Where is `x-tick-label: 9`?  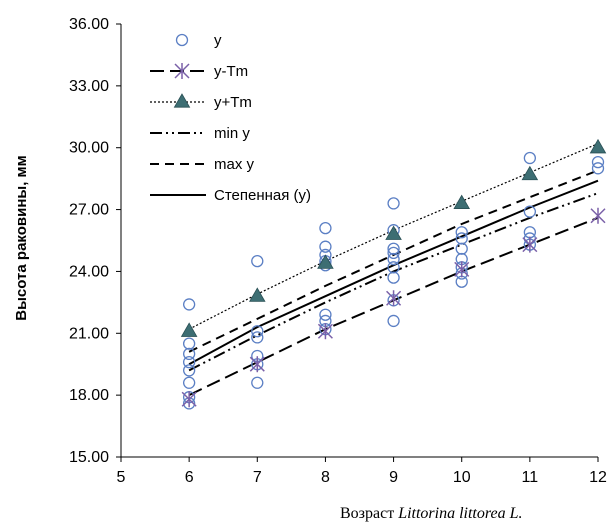 x-tick-label: 9 is located at coordinates (393, 477).